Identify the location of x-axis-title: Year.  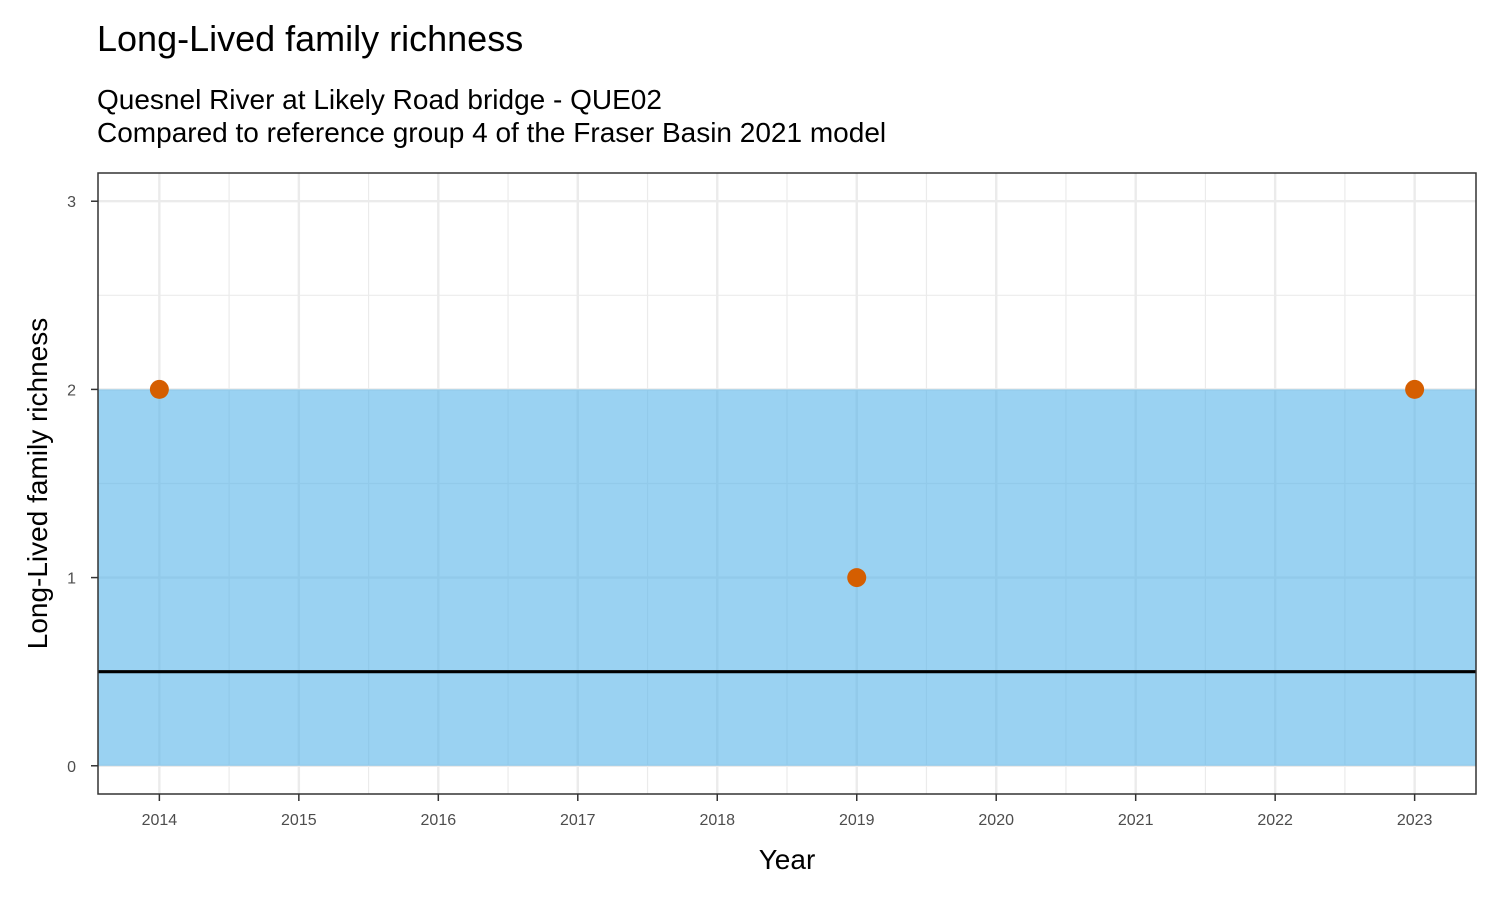
(787, 859).